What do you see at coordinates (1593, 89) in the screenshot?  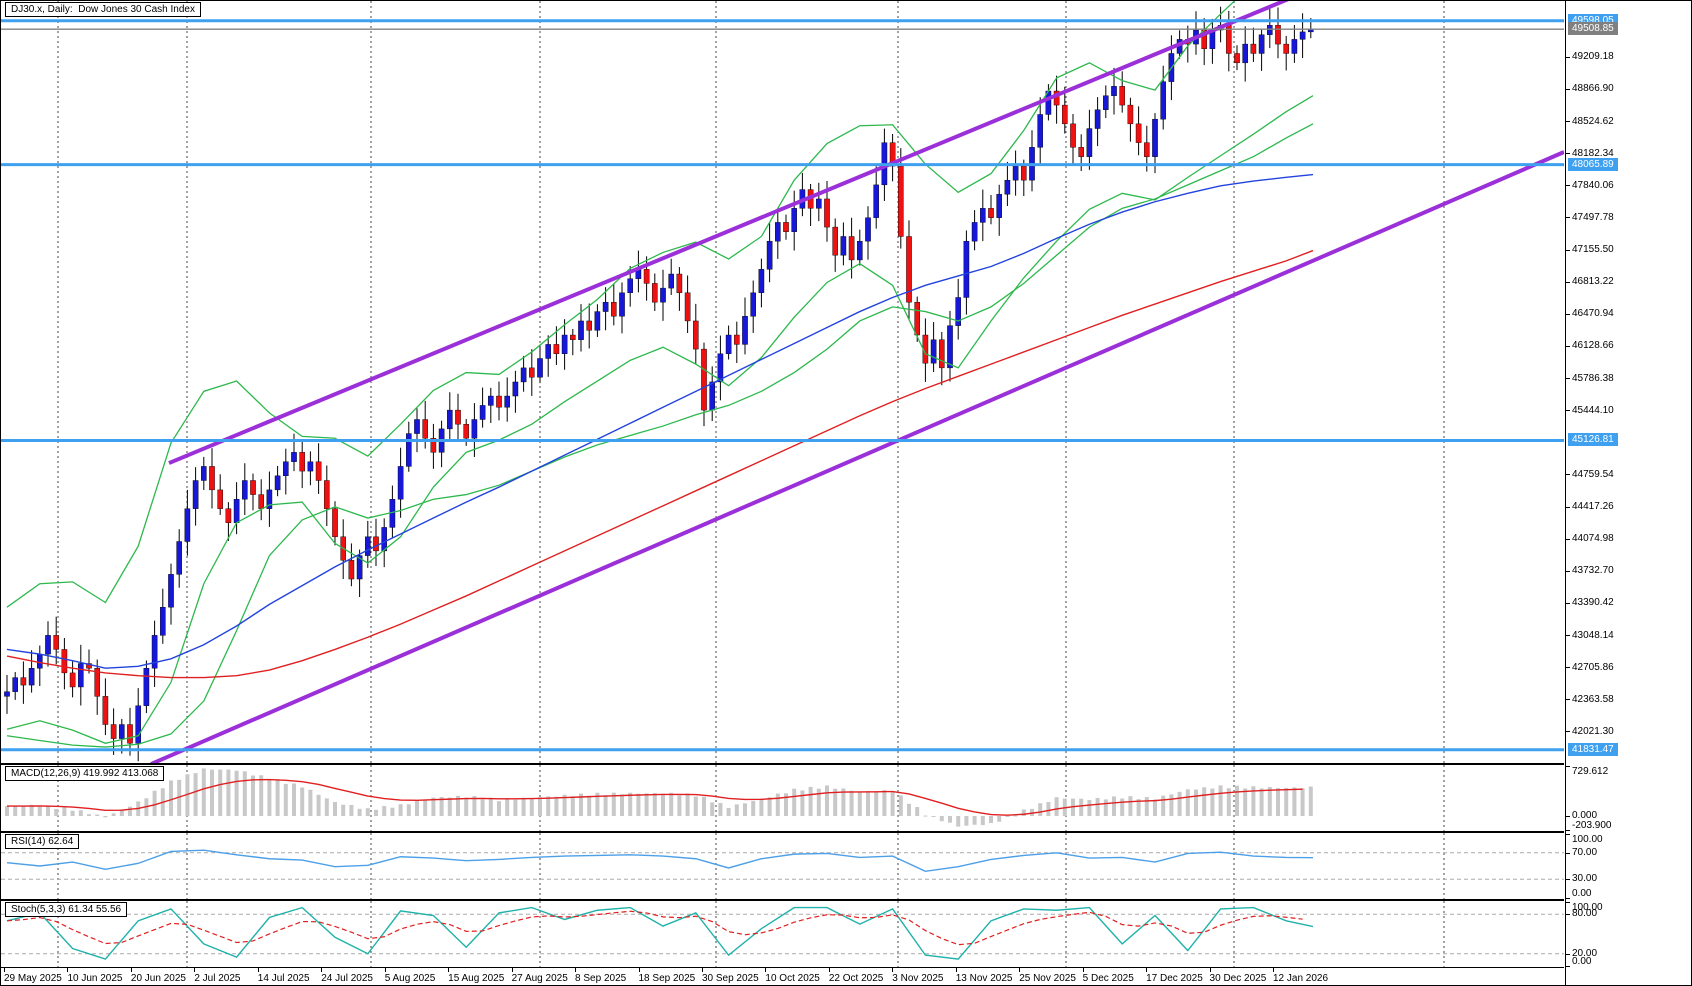 I see `price-tick-label: 48866.90` at bounding box center [1593, 89].